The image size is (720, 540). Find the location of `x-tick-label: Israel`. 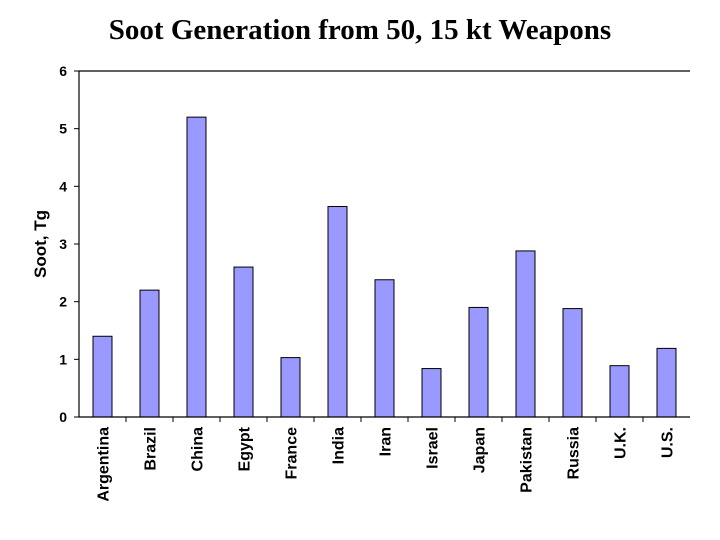

x-tick-label: Israel is located at coordinates (433, 448).